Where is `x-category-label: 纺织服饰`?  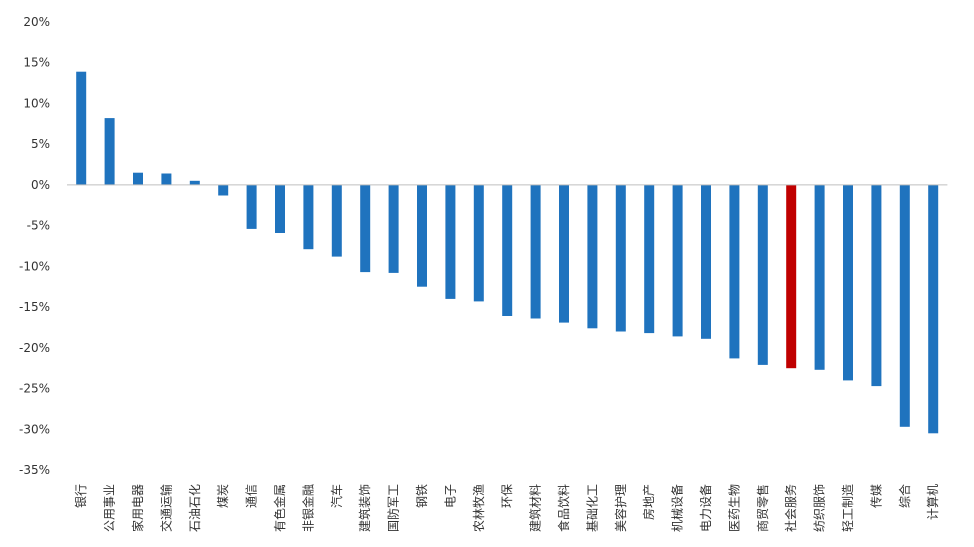 x-category-label: 纺织服饰 is located at coordinates (820, 508).